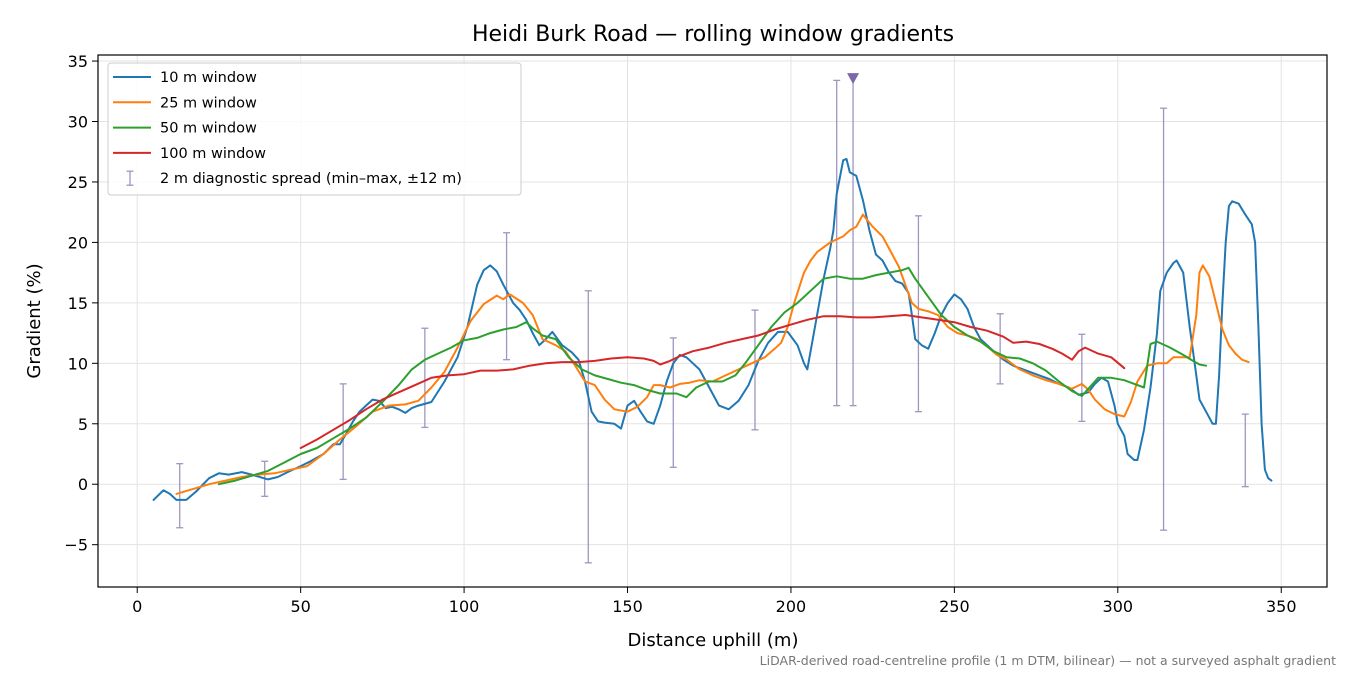 The width and height of the screenshot is (1350, 675). Describe the element at coordinates (311, 179) in the screenshot. I see `legend-label: 2 m diagnostic spread (min–max, ±12 m)` at that location.